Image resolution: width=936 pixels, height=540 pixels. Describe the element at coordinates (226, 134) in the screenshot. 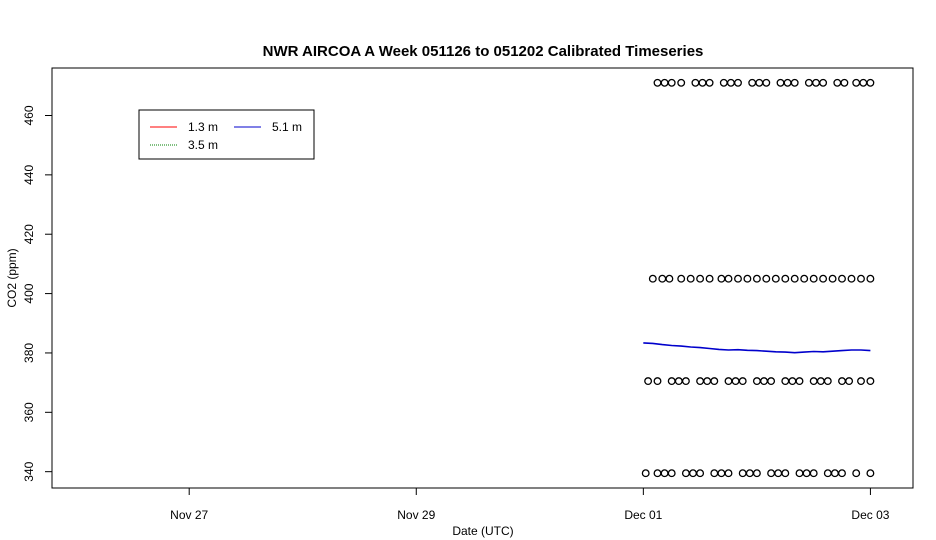

I see `legend-box` at that location.